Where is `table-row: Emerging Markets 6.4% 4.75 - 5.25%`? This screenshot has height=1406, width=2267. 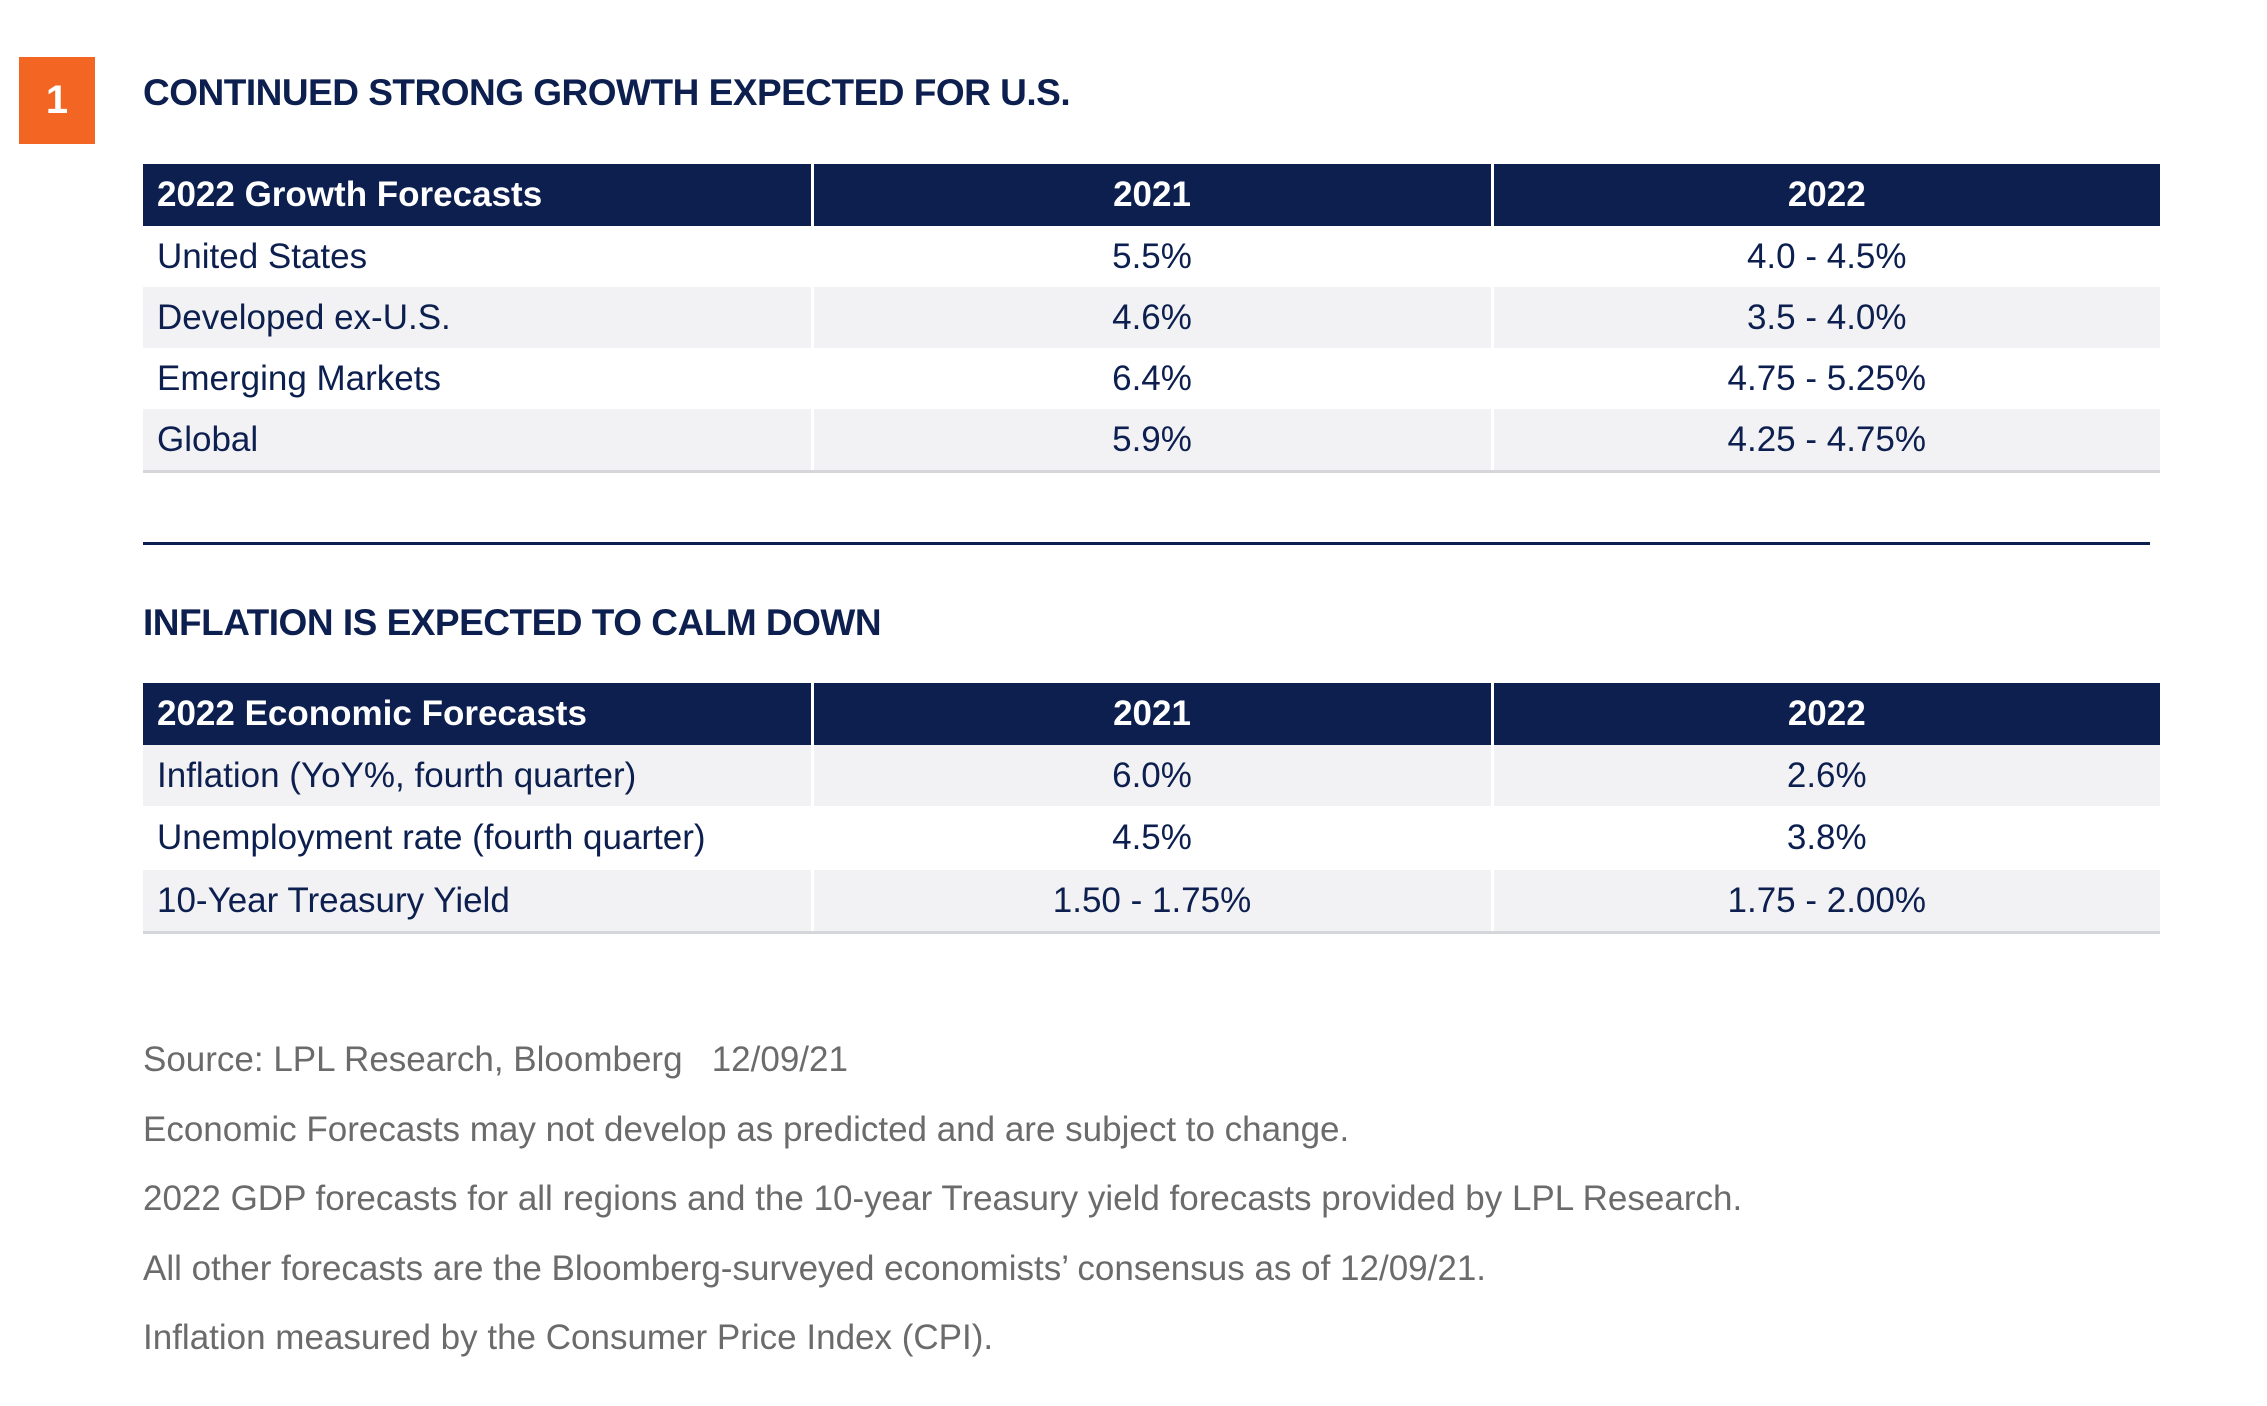
table-row: Emerging Markets 6.4% 4.75 - 5.25% is located at coordinates (1151, 378).